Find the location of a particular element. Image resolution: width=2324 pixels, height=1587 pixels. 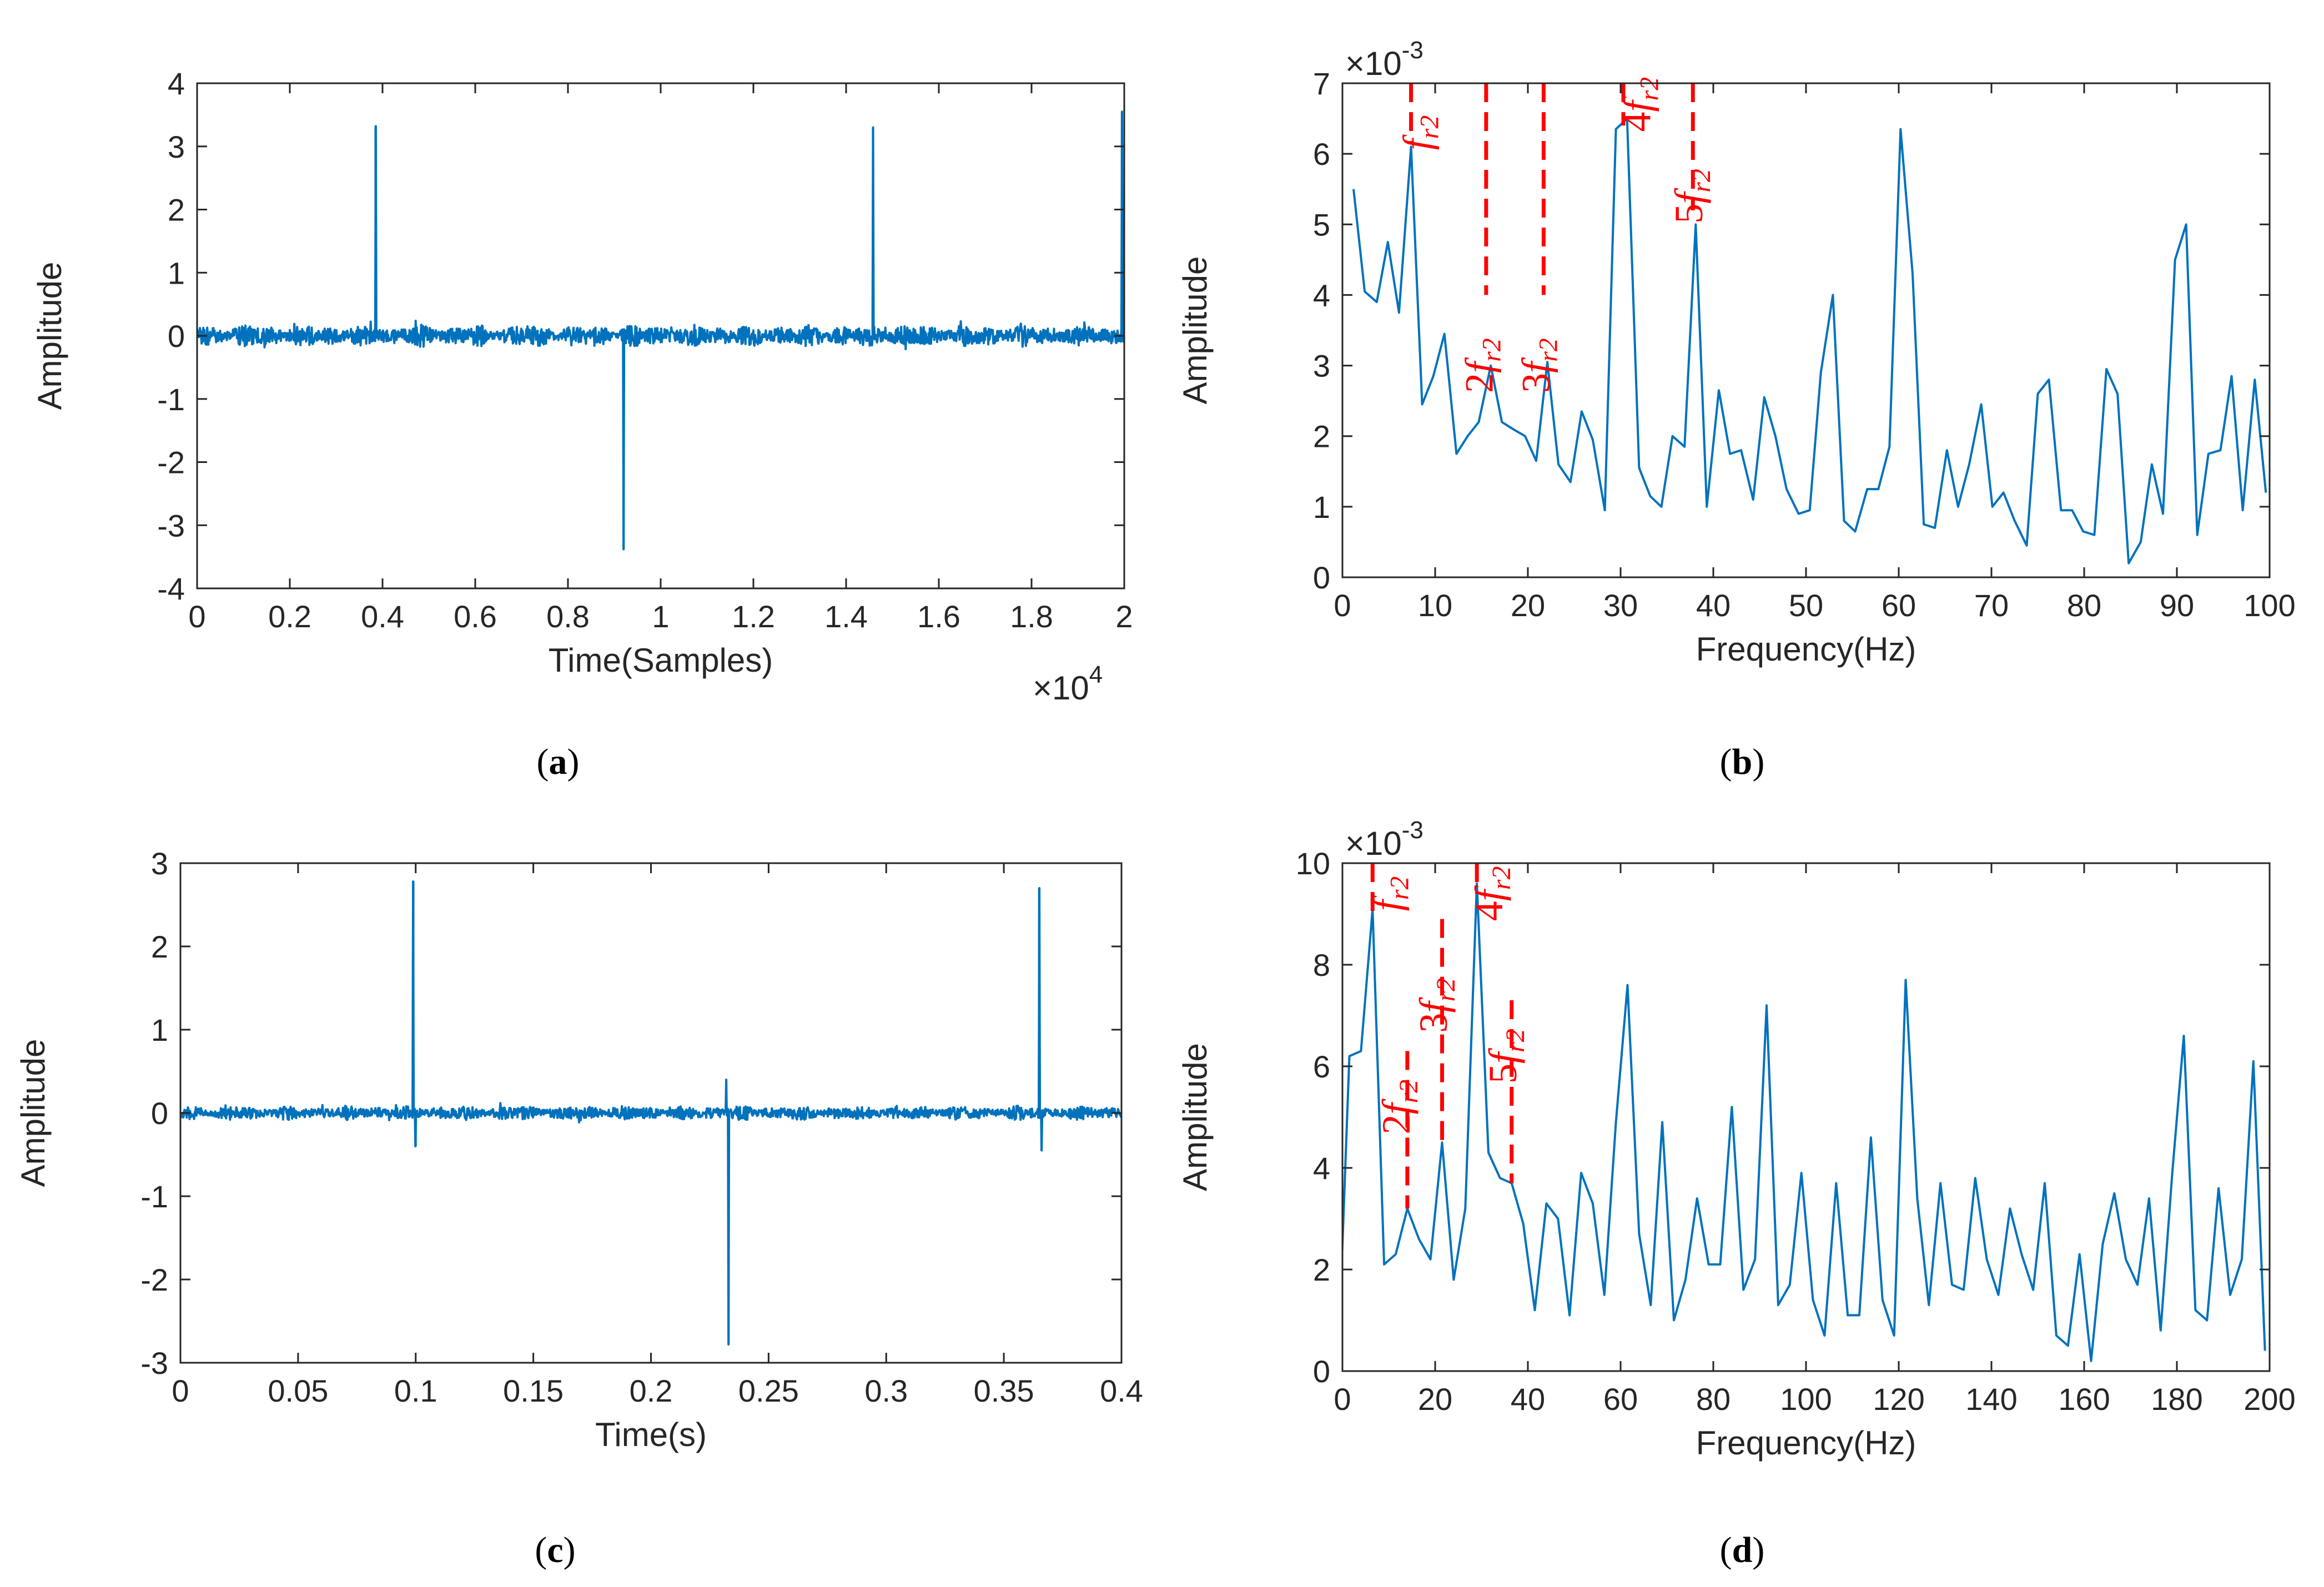

harmonic-label-b-1: 2fr2 is located at coordinates (1482, 365).